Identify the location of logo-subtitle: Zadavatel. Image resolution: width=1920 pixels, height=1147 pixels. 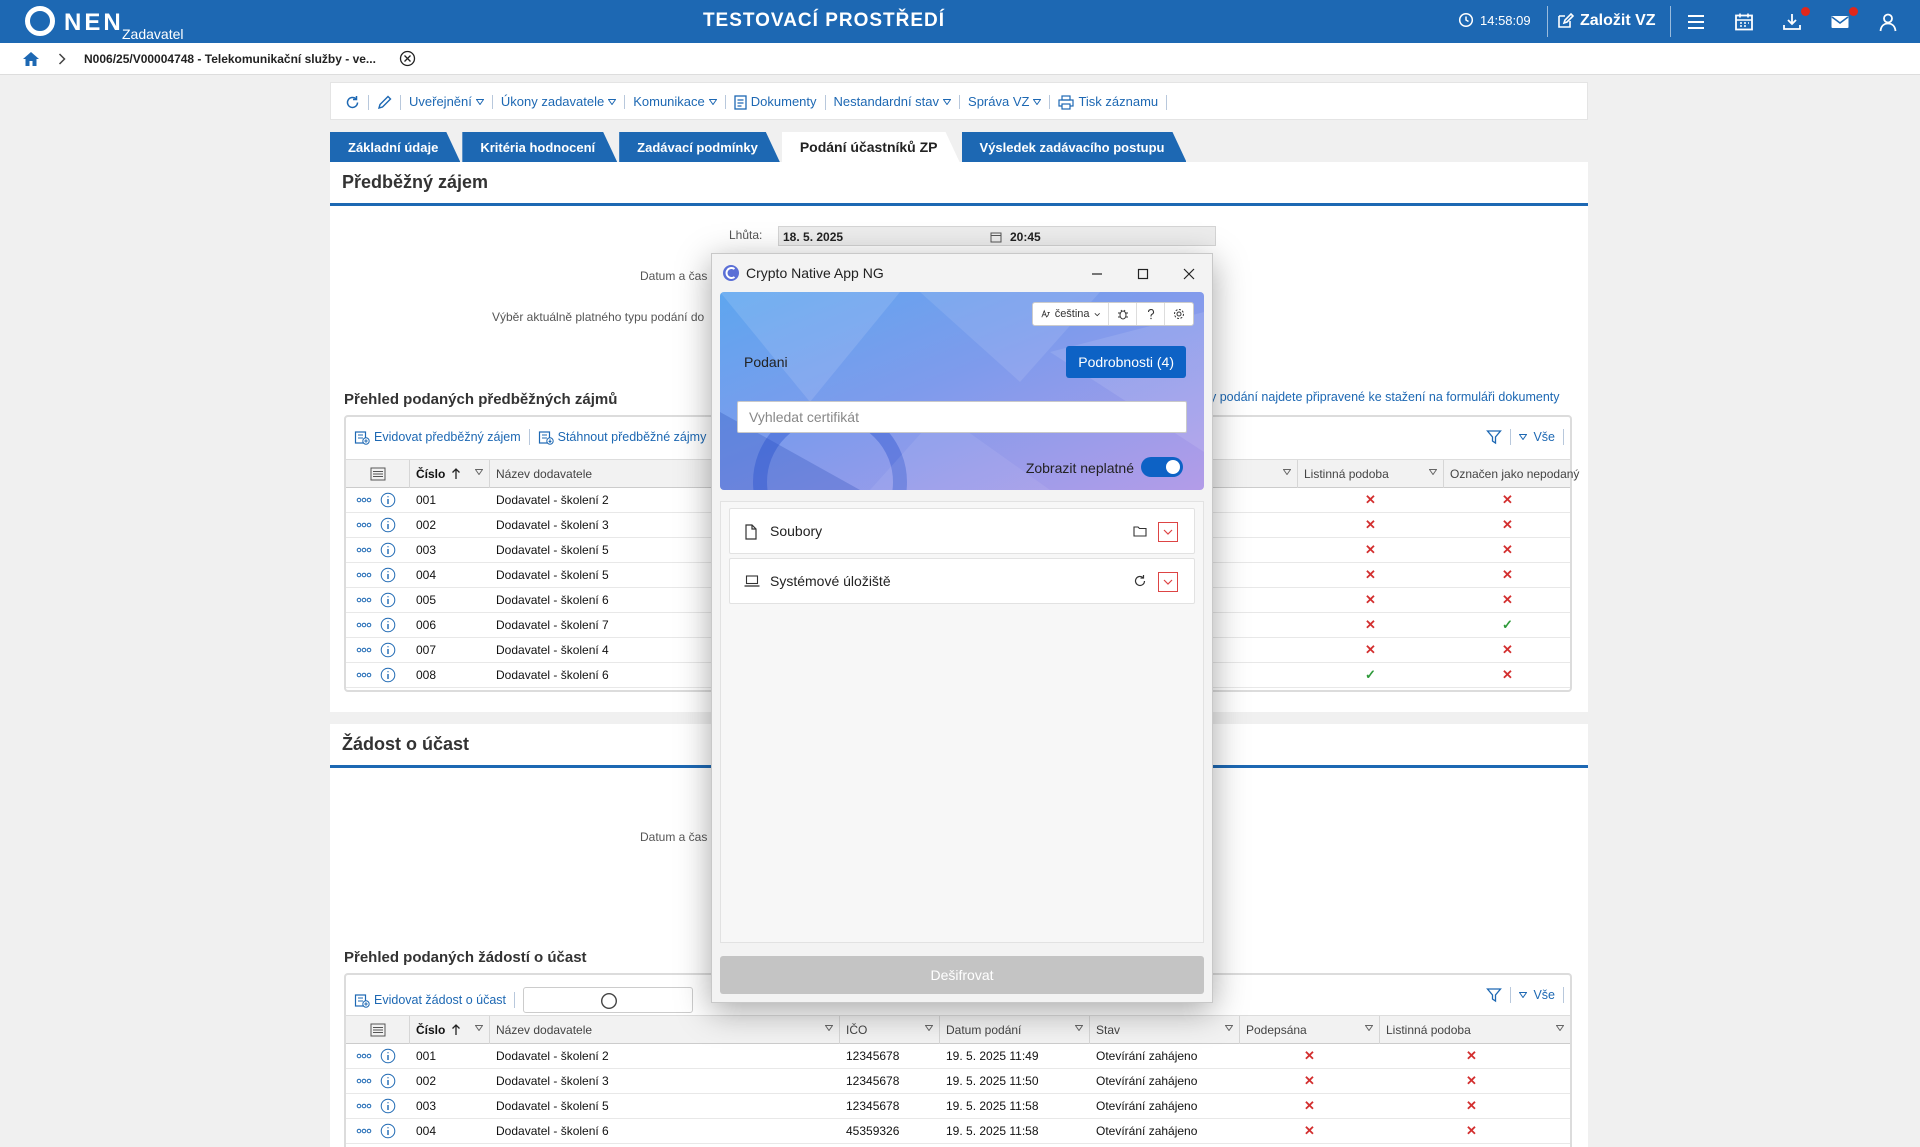
(153, 34).